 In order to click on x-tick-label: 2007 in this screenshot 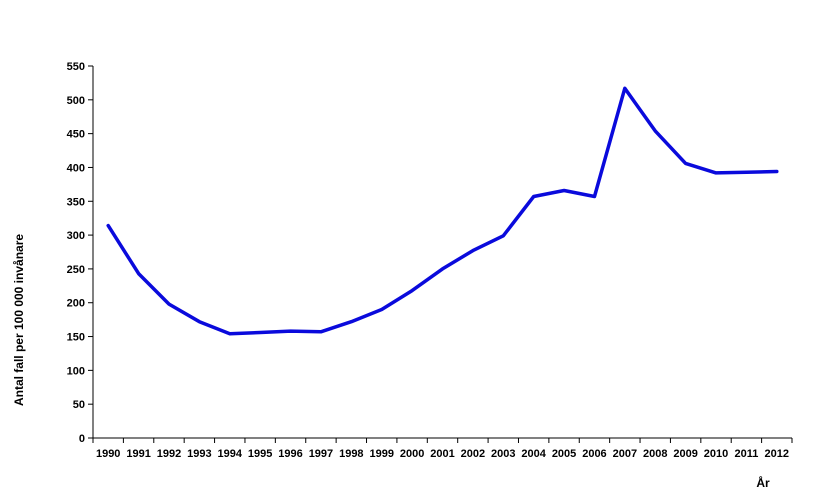, I will do `click(625, 454)`.